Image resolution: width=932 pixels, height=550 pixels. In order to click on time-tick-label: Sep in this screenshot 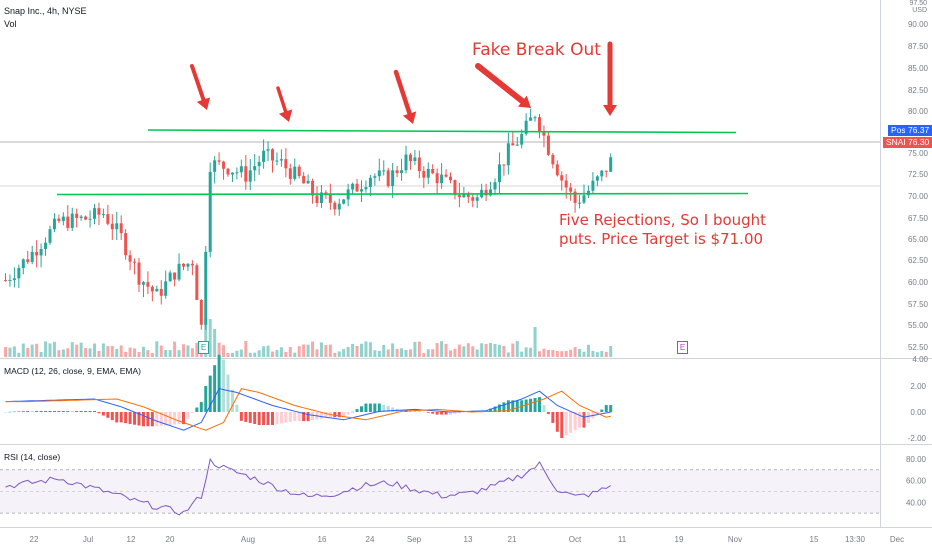, I will do `click(414, 539)`.